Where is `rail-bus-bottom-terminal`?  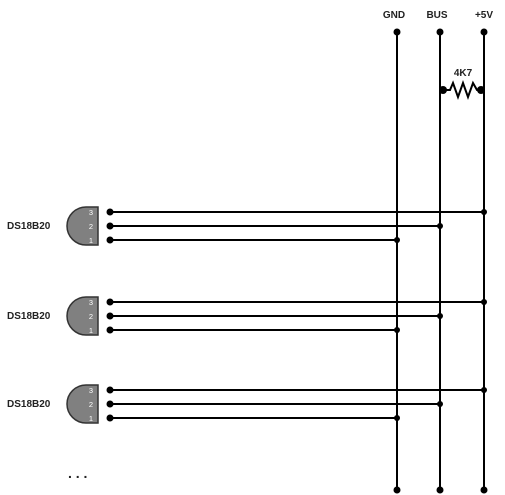
rail-bus-bottom-terminal is located at coordinates (440, 490).